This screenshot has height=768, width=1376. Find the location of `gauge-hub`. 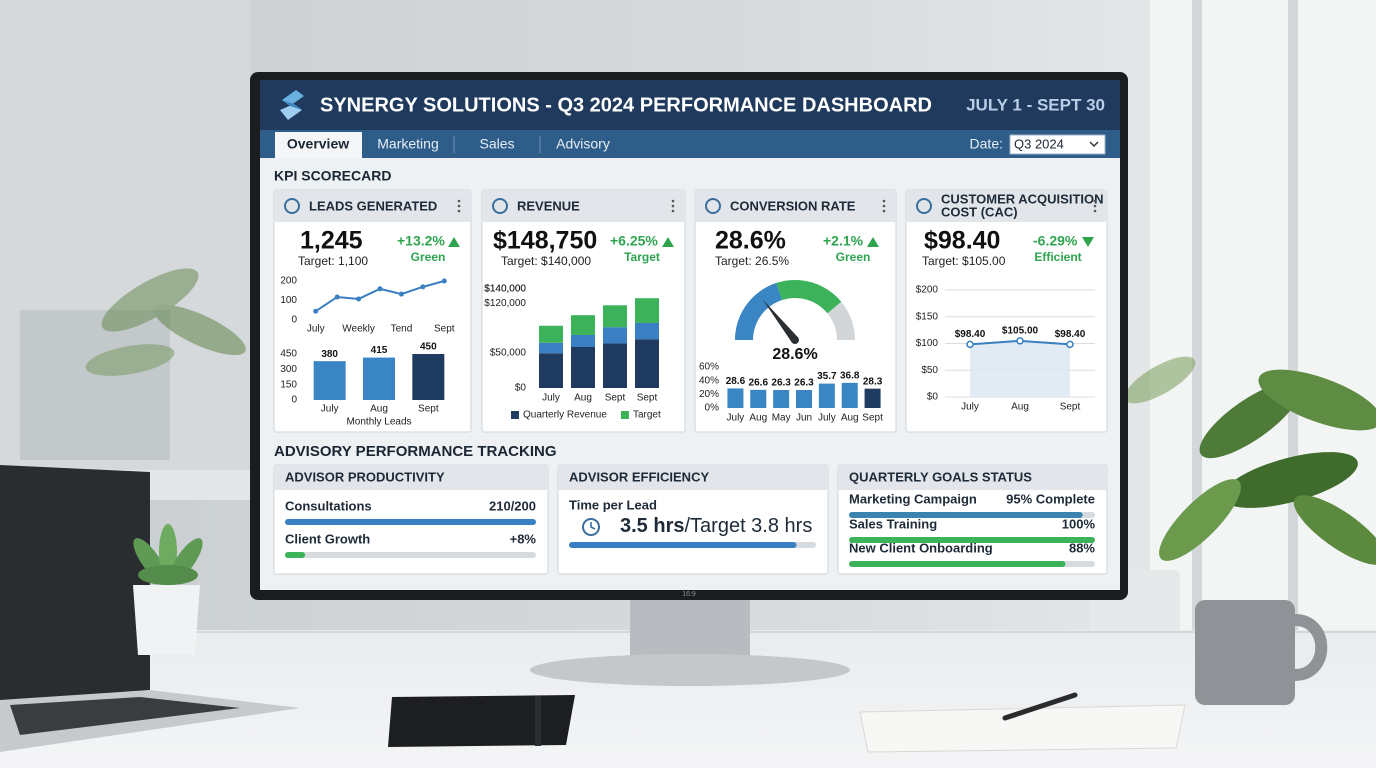

gauge-hub is located at coordinates (795, 340).